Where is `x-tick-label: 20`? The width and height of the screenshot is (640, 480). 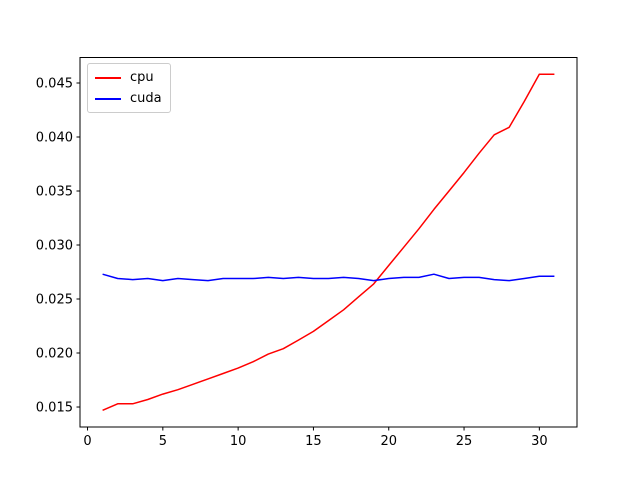 x-tick-label: 20 is located at coordinates (388, 441).